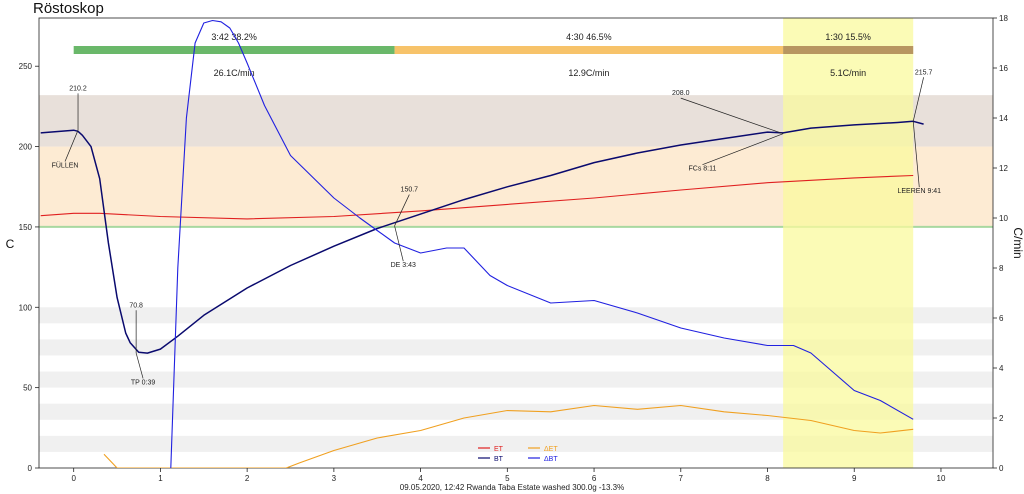 The height and width of the screenshot is (494, 1024). Describe the element at coordinates (160, 478) in the screenshot. I see `x-tick-label-1: 1` at that location.